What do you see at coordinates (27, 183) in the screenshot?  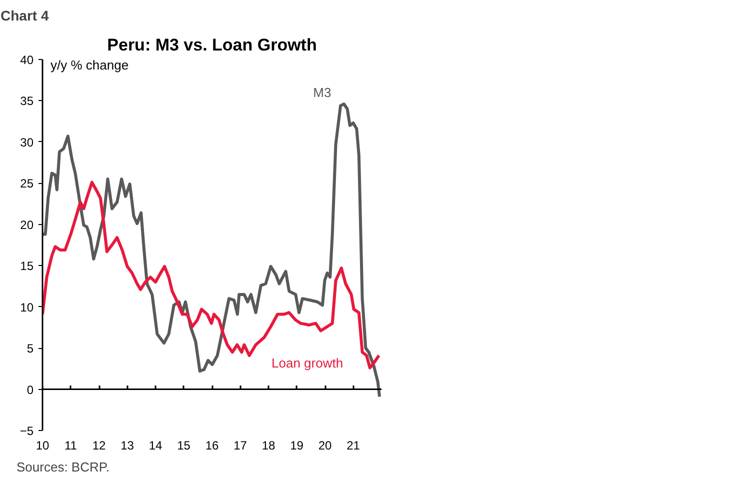 I see `y-tick-label: 25` at bounding box center [27, 183].